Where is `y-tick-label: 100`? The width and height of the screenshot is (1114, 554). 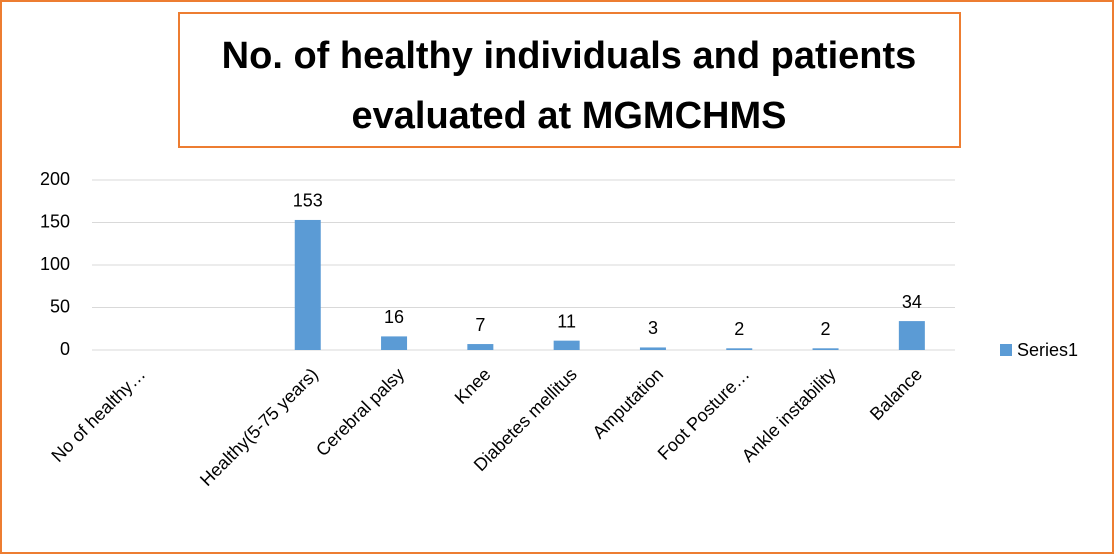
y-tick-label: 100 is located at coordinates (55, 264).